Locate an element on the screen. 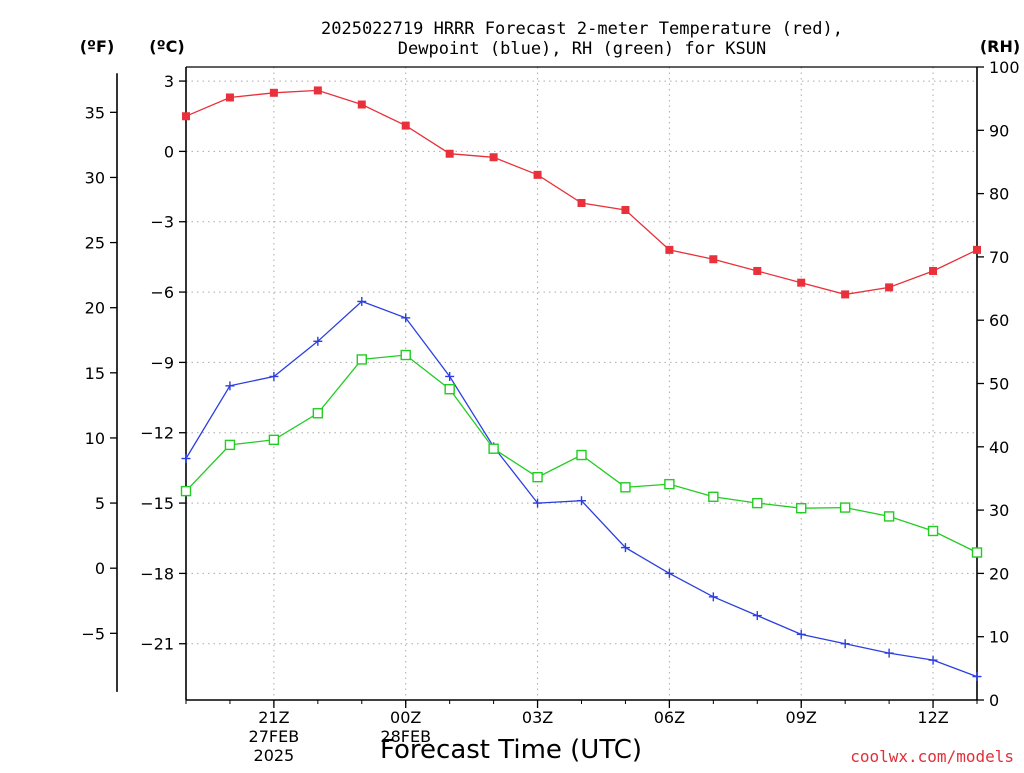 This screenshot has width=1024, height=773. celsius-tick-label: −9 is located at coordinates (162, 362).